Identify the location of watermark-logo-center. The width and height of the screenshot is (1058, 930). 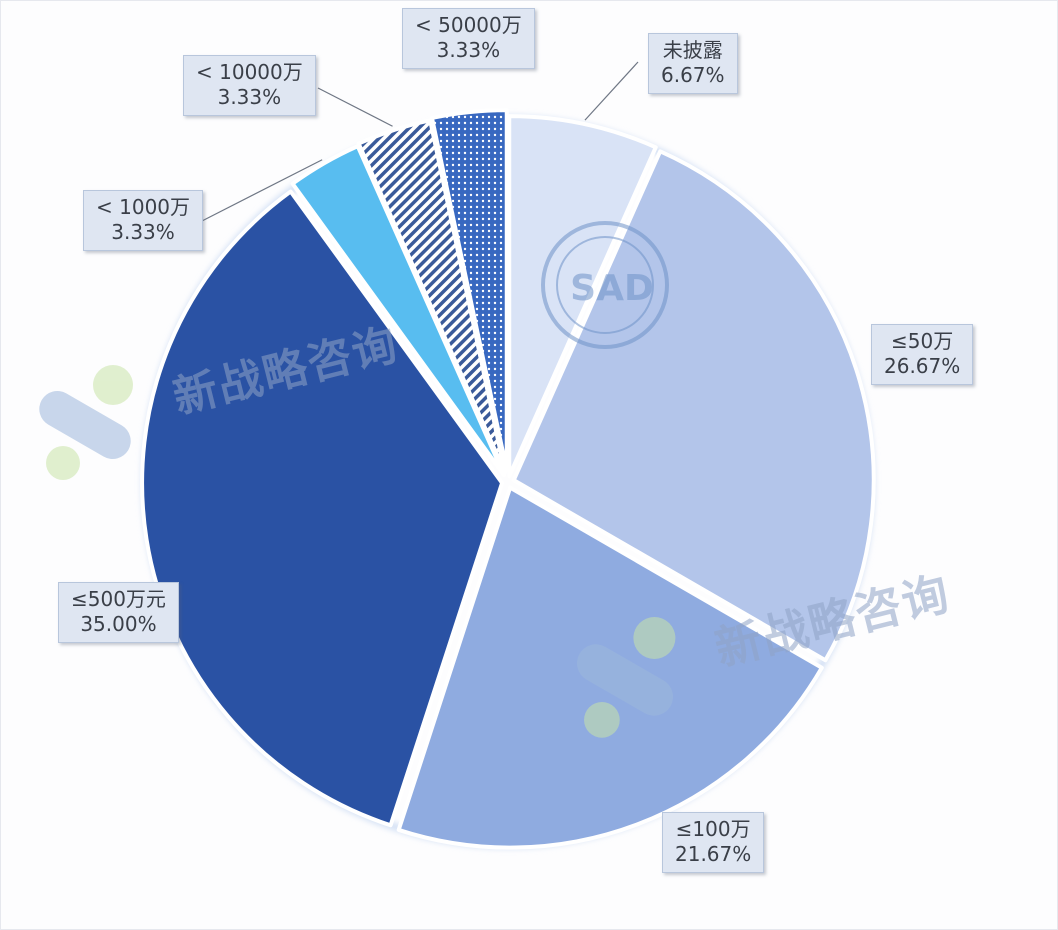
(626, 677).